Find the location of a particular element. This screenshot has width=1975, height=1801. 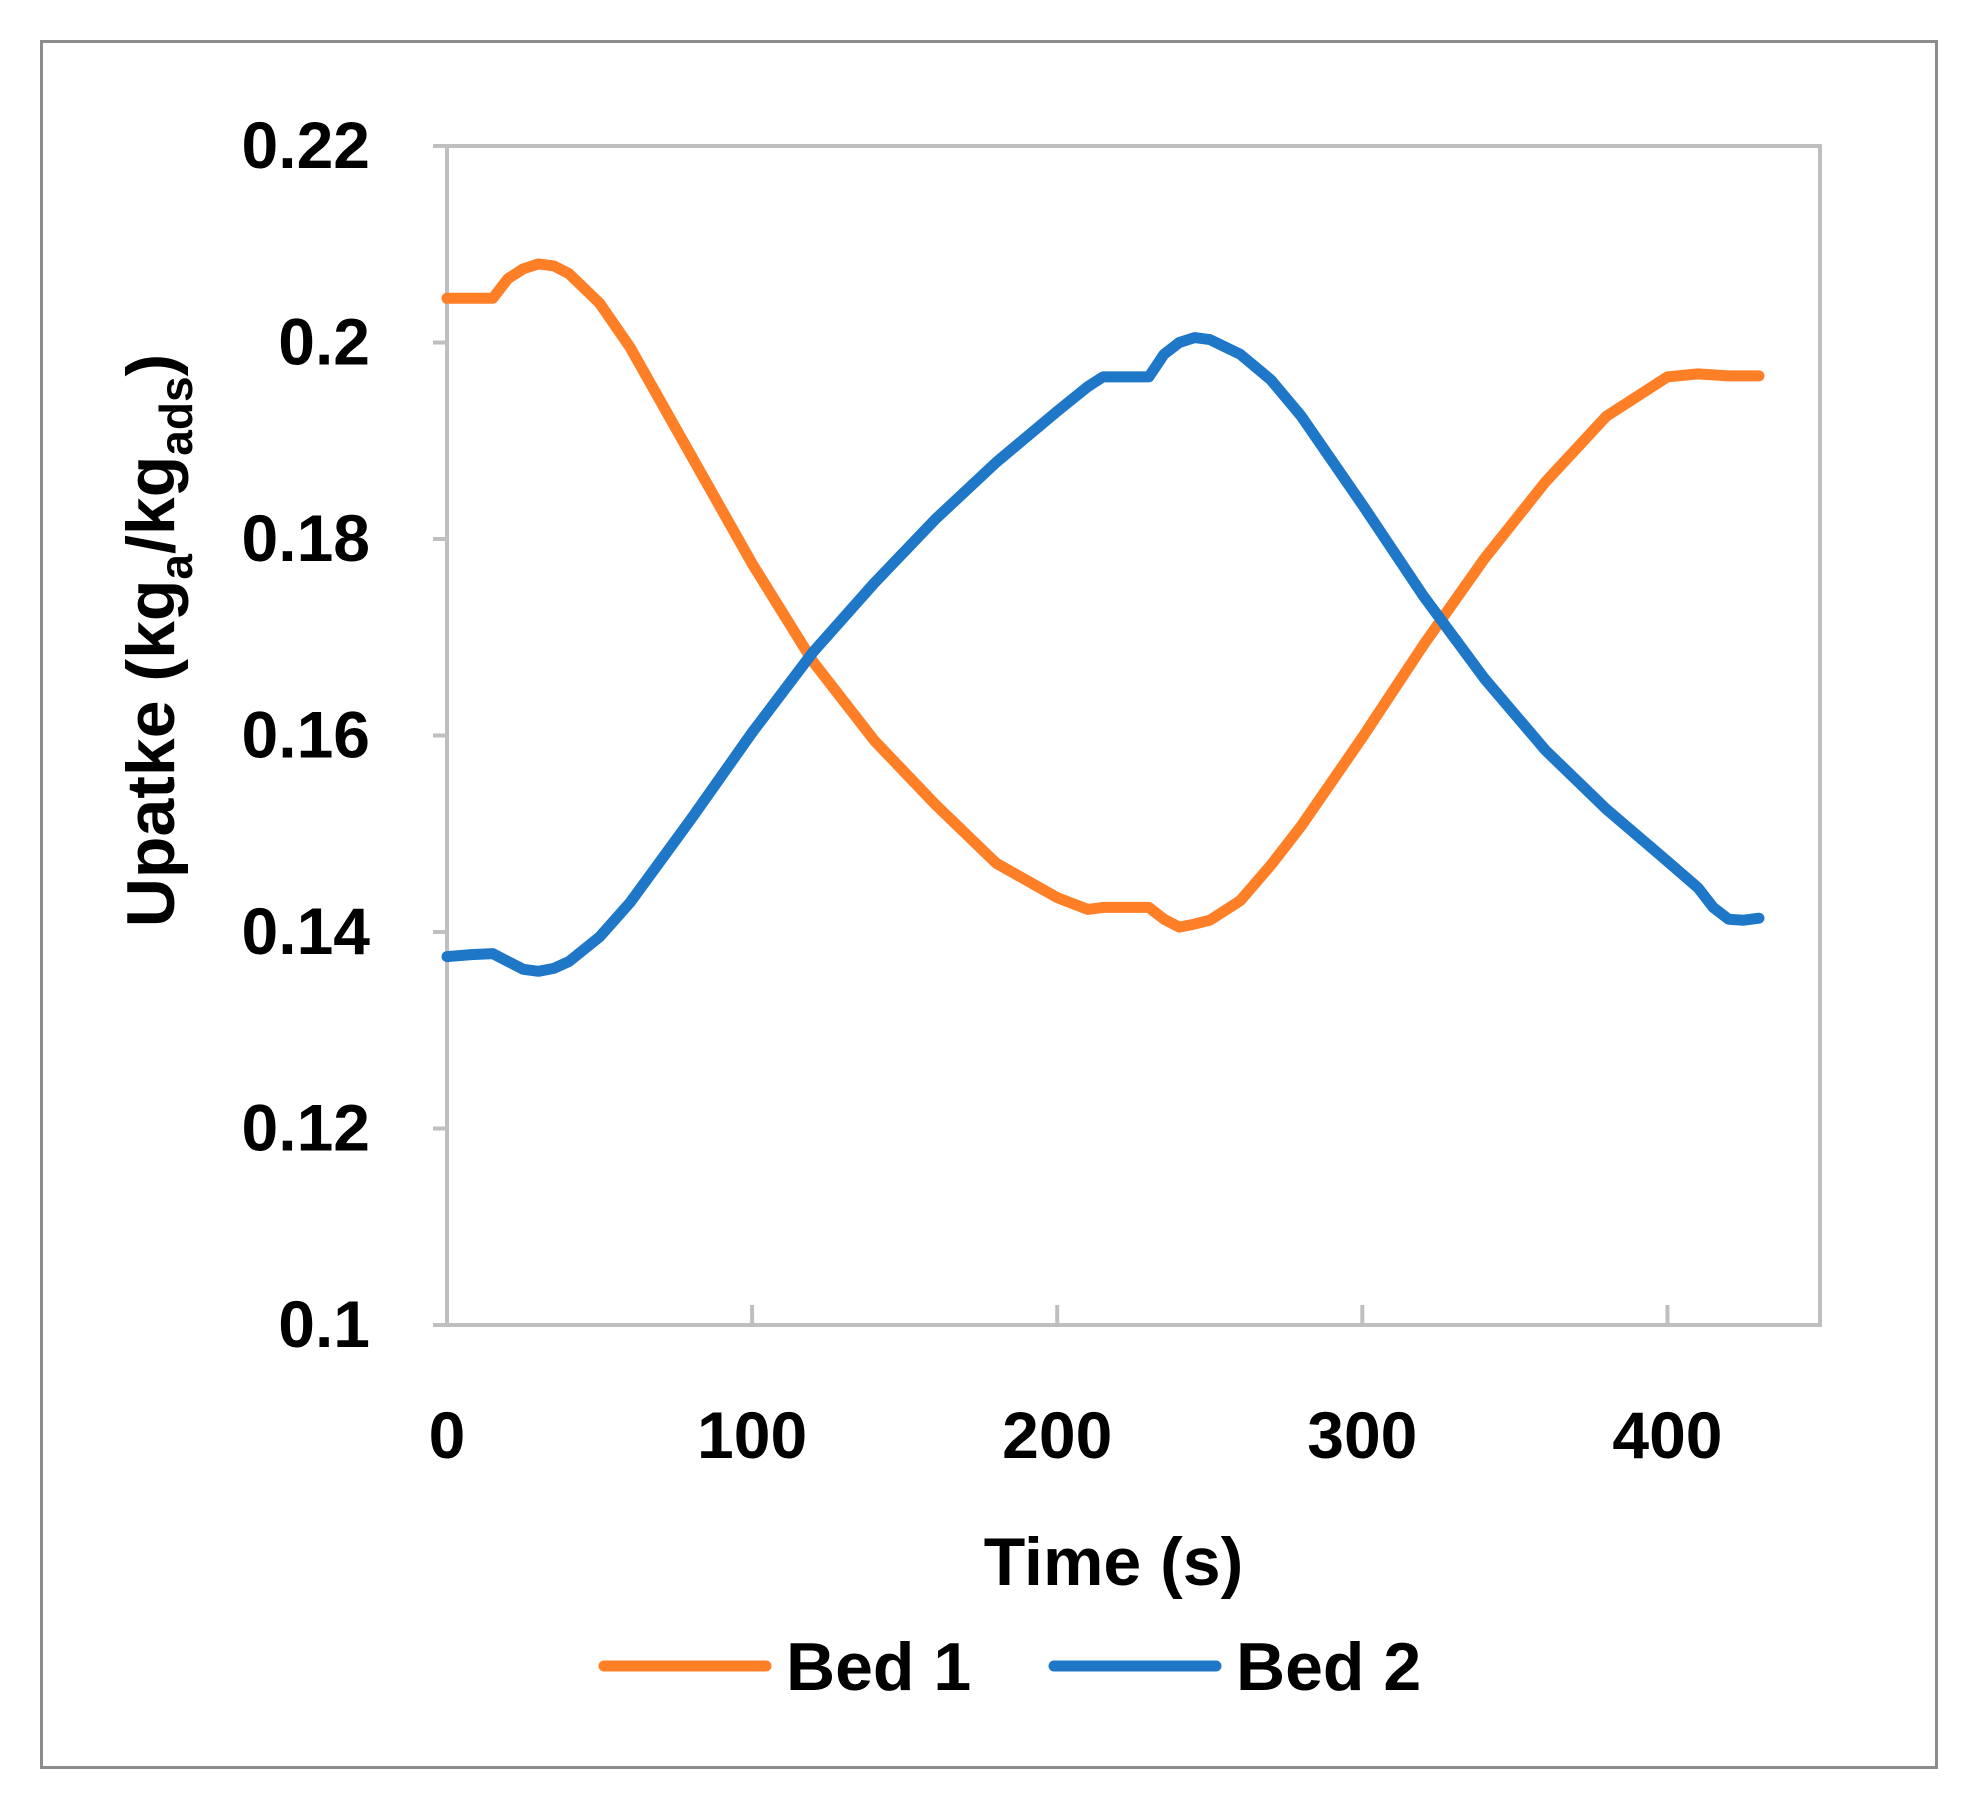

y-axis-title-main: Upatke (kg is located at coordinates (151, 754).